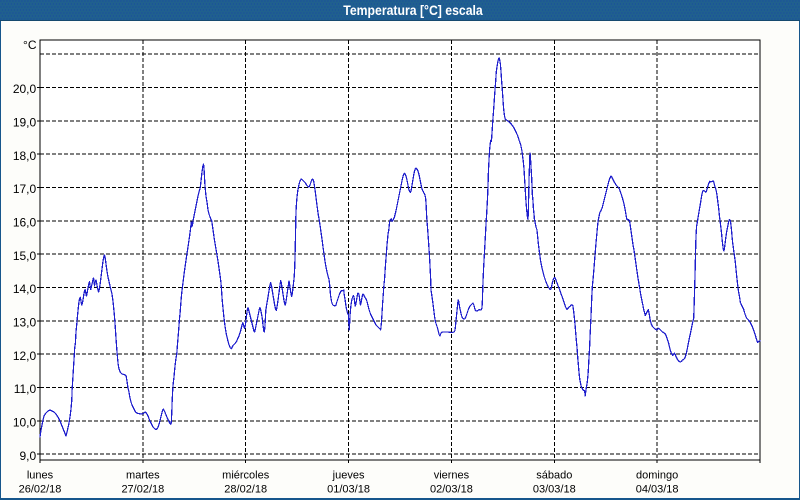 This screenshot has width=800, height=500. Describe the element at coordinates (143, 475) in the screenshot. I see `svg-text: martes` at that location.